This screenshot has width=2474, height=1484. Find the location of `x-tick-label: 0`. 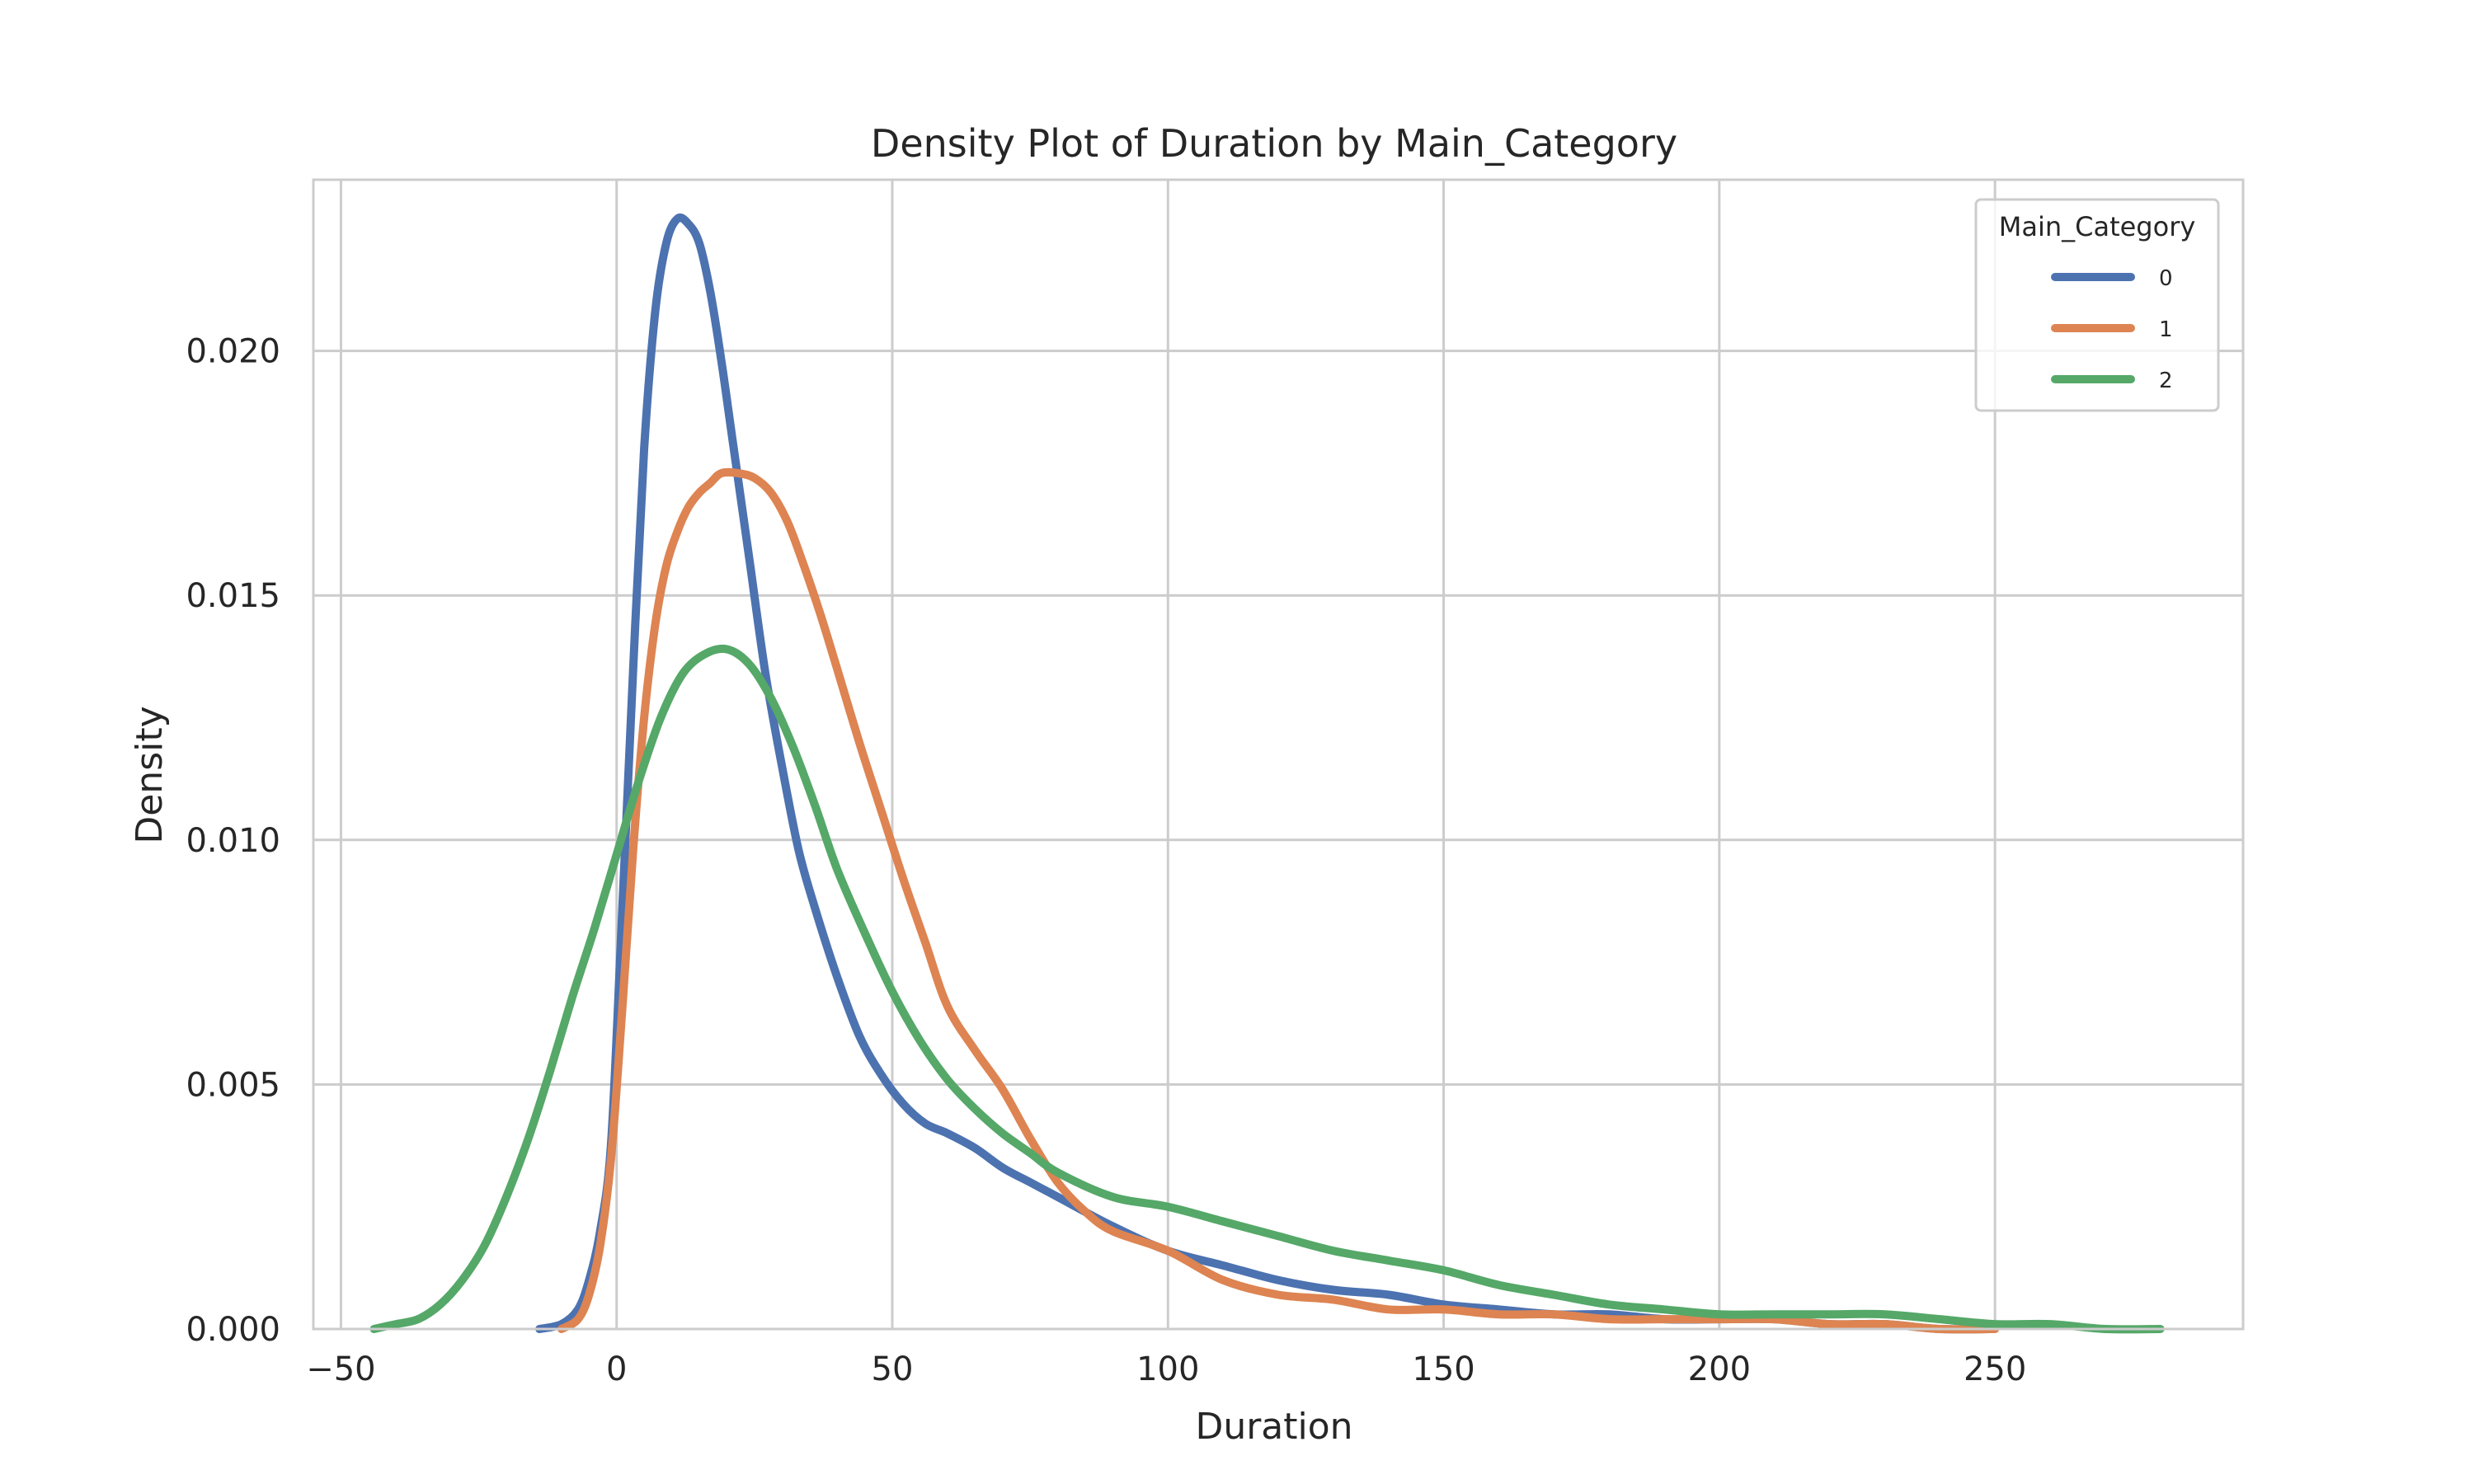

x-tick-label: 0 is located at coordinates (616, 1369).